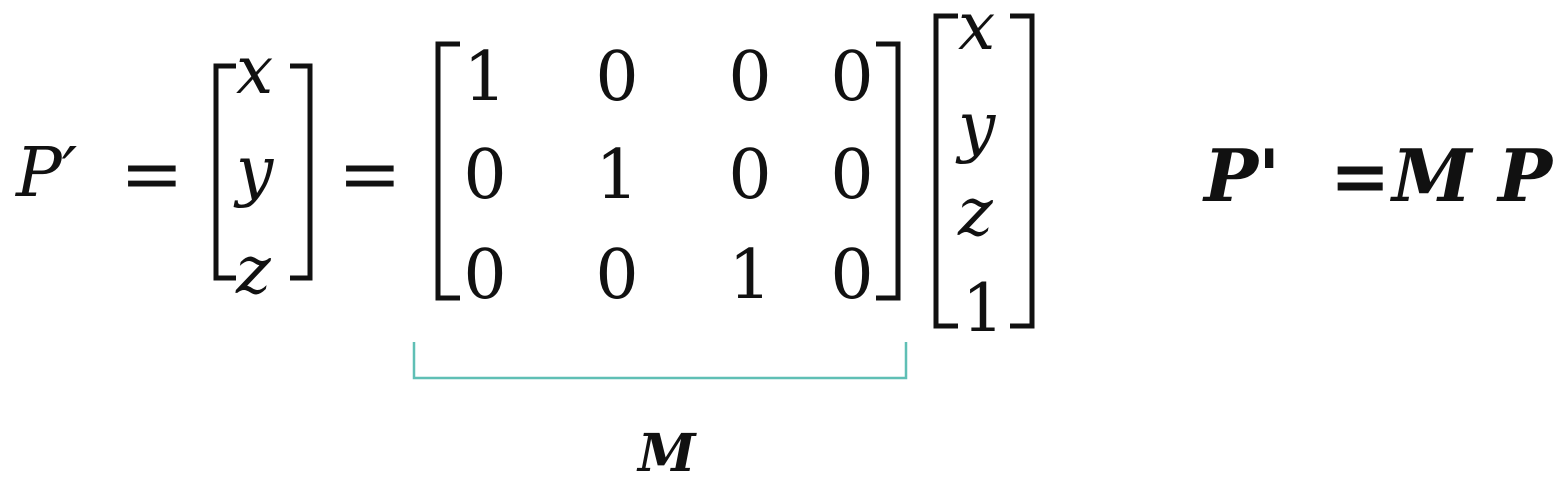 The height and width of the screenshot is (489, 1568). Describe the element at coordinates (255, 70) in the screenshot. I see `vector-p-x: x` at that location.